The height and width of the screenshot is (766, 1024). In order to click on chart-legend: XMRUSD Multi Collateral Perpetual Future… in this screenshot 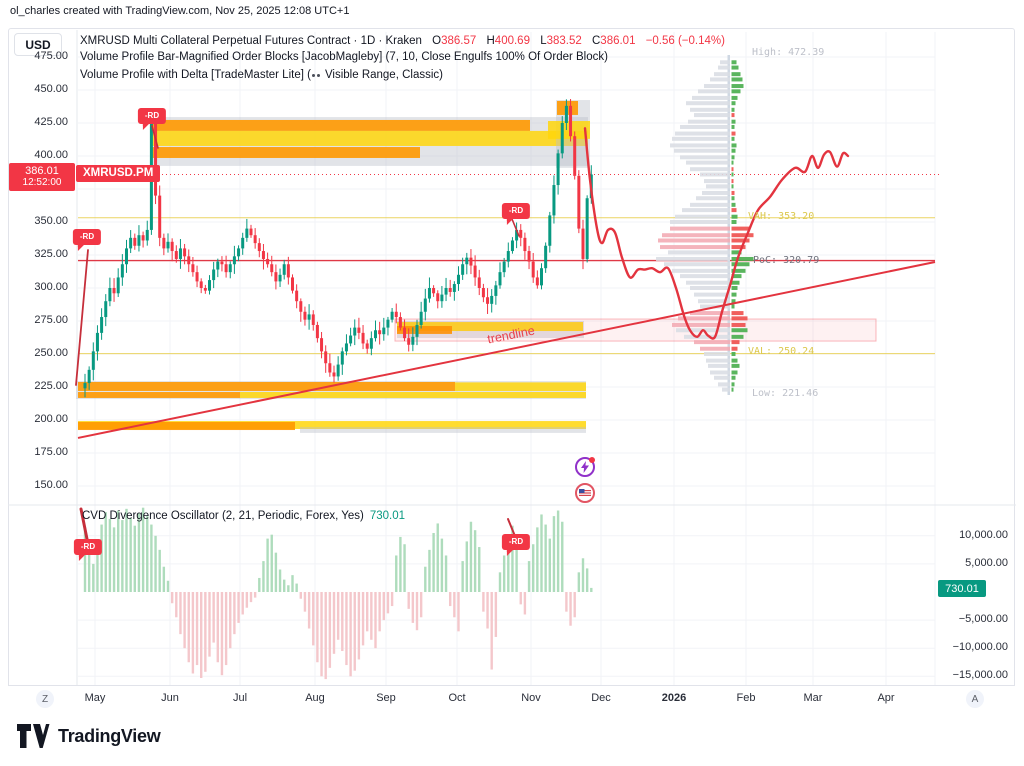, I will do `click(402, 58)`.